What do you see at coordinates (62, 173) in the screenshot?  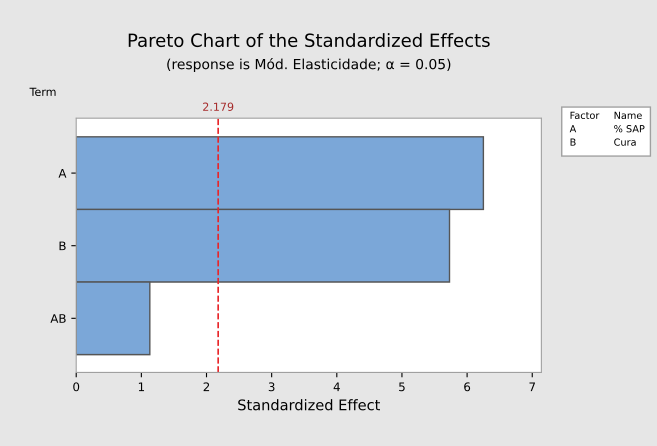 I see `y-tick-label: A` at bounding box center [62, 173].